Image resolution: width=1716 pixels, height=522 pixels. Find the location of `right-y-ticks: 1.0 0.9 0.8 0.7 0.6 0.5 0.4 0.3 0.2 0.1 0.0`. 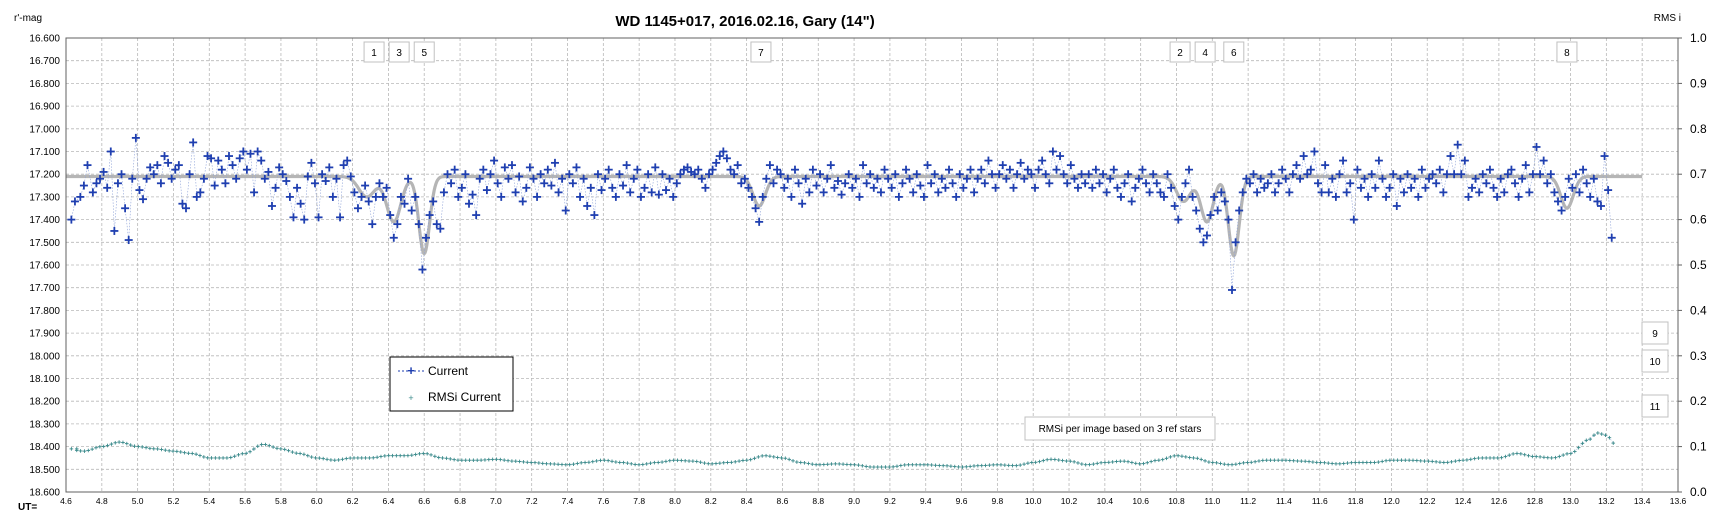

right-y-ticks: 1.0 0.9 0.8 0.7 0.6 0.5 0.4 0.3 0.2 0.1 0.0 is located at coordinates (1692, 265).